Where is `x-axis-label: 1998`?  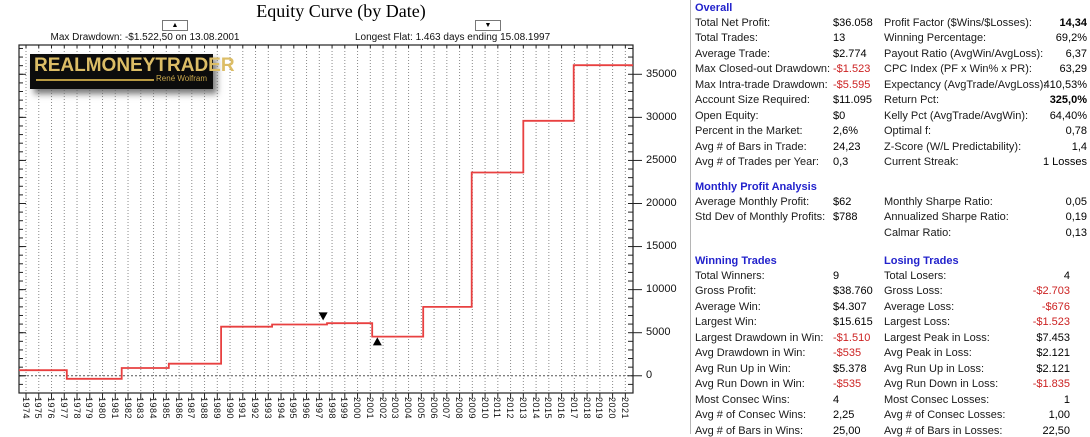
x-axis-label: 1998 is located at coordinates (331, 408).